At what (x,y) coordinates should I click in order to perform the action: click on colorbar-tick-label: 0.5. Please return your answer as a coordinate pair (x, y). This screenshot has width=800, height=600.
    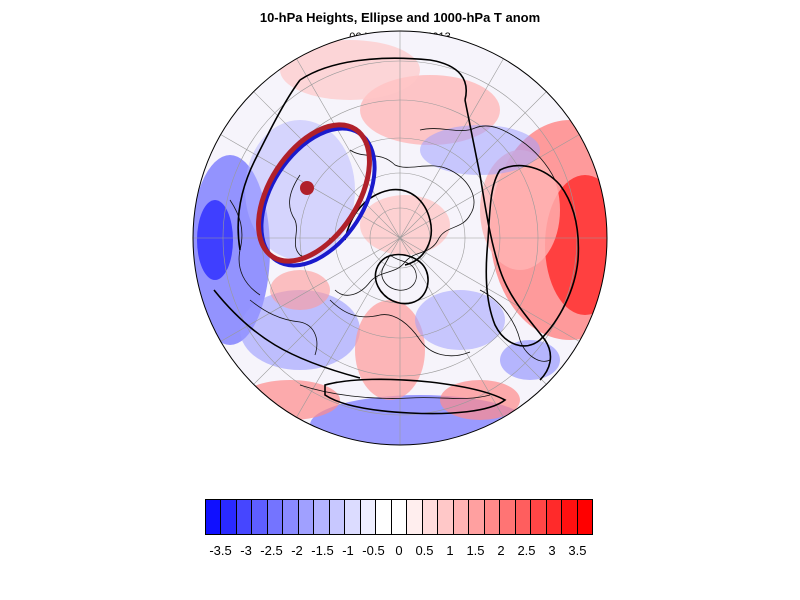
    Looking at the image, I should click on (424, 550).